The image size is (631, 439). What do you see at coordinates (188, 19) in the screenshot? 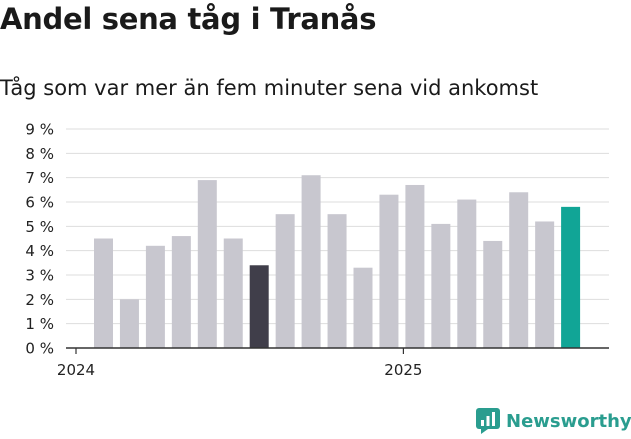
I see `chart-title: Andel sena tåg i Tranås` at bounding box center [188, 19].